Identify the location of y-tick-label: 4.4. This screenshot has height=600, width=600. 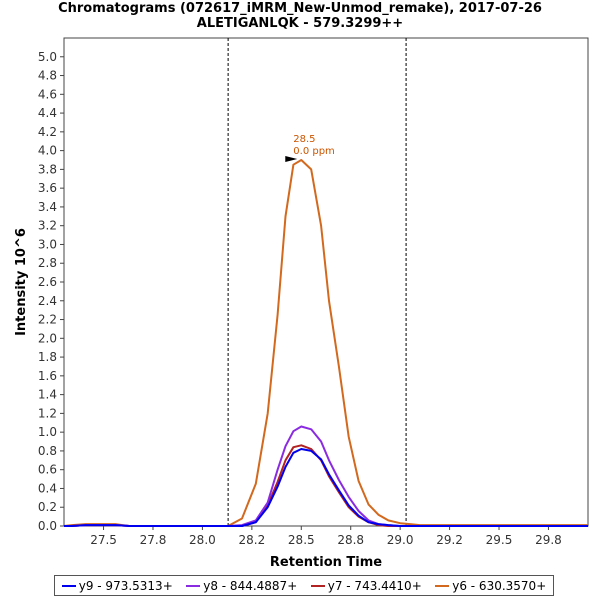
(47, 113).